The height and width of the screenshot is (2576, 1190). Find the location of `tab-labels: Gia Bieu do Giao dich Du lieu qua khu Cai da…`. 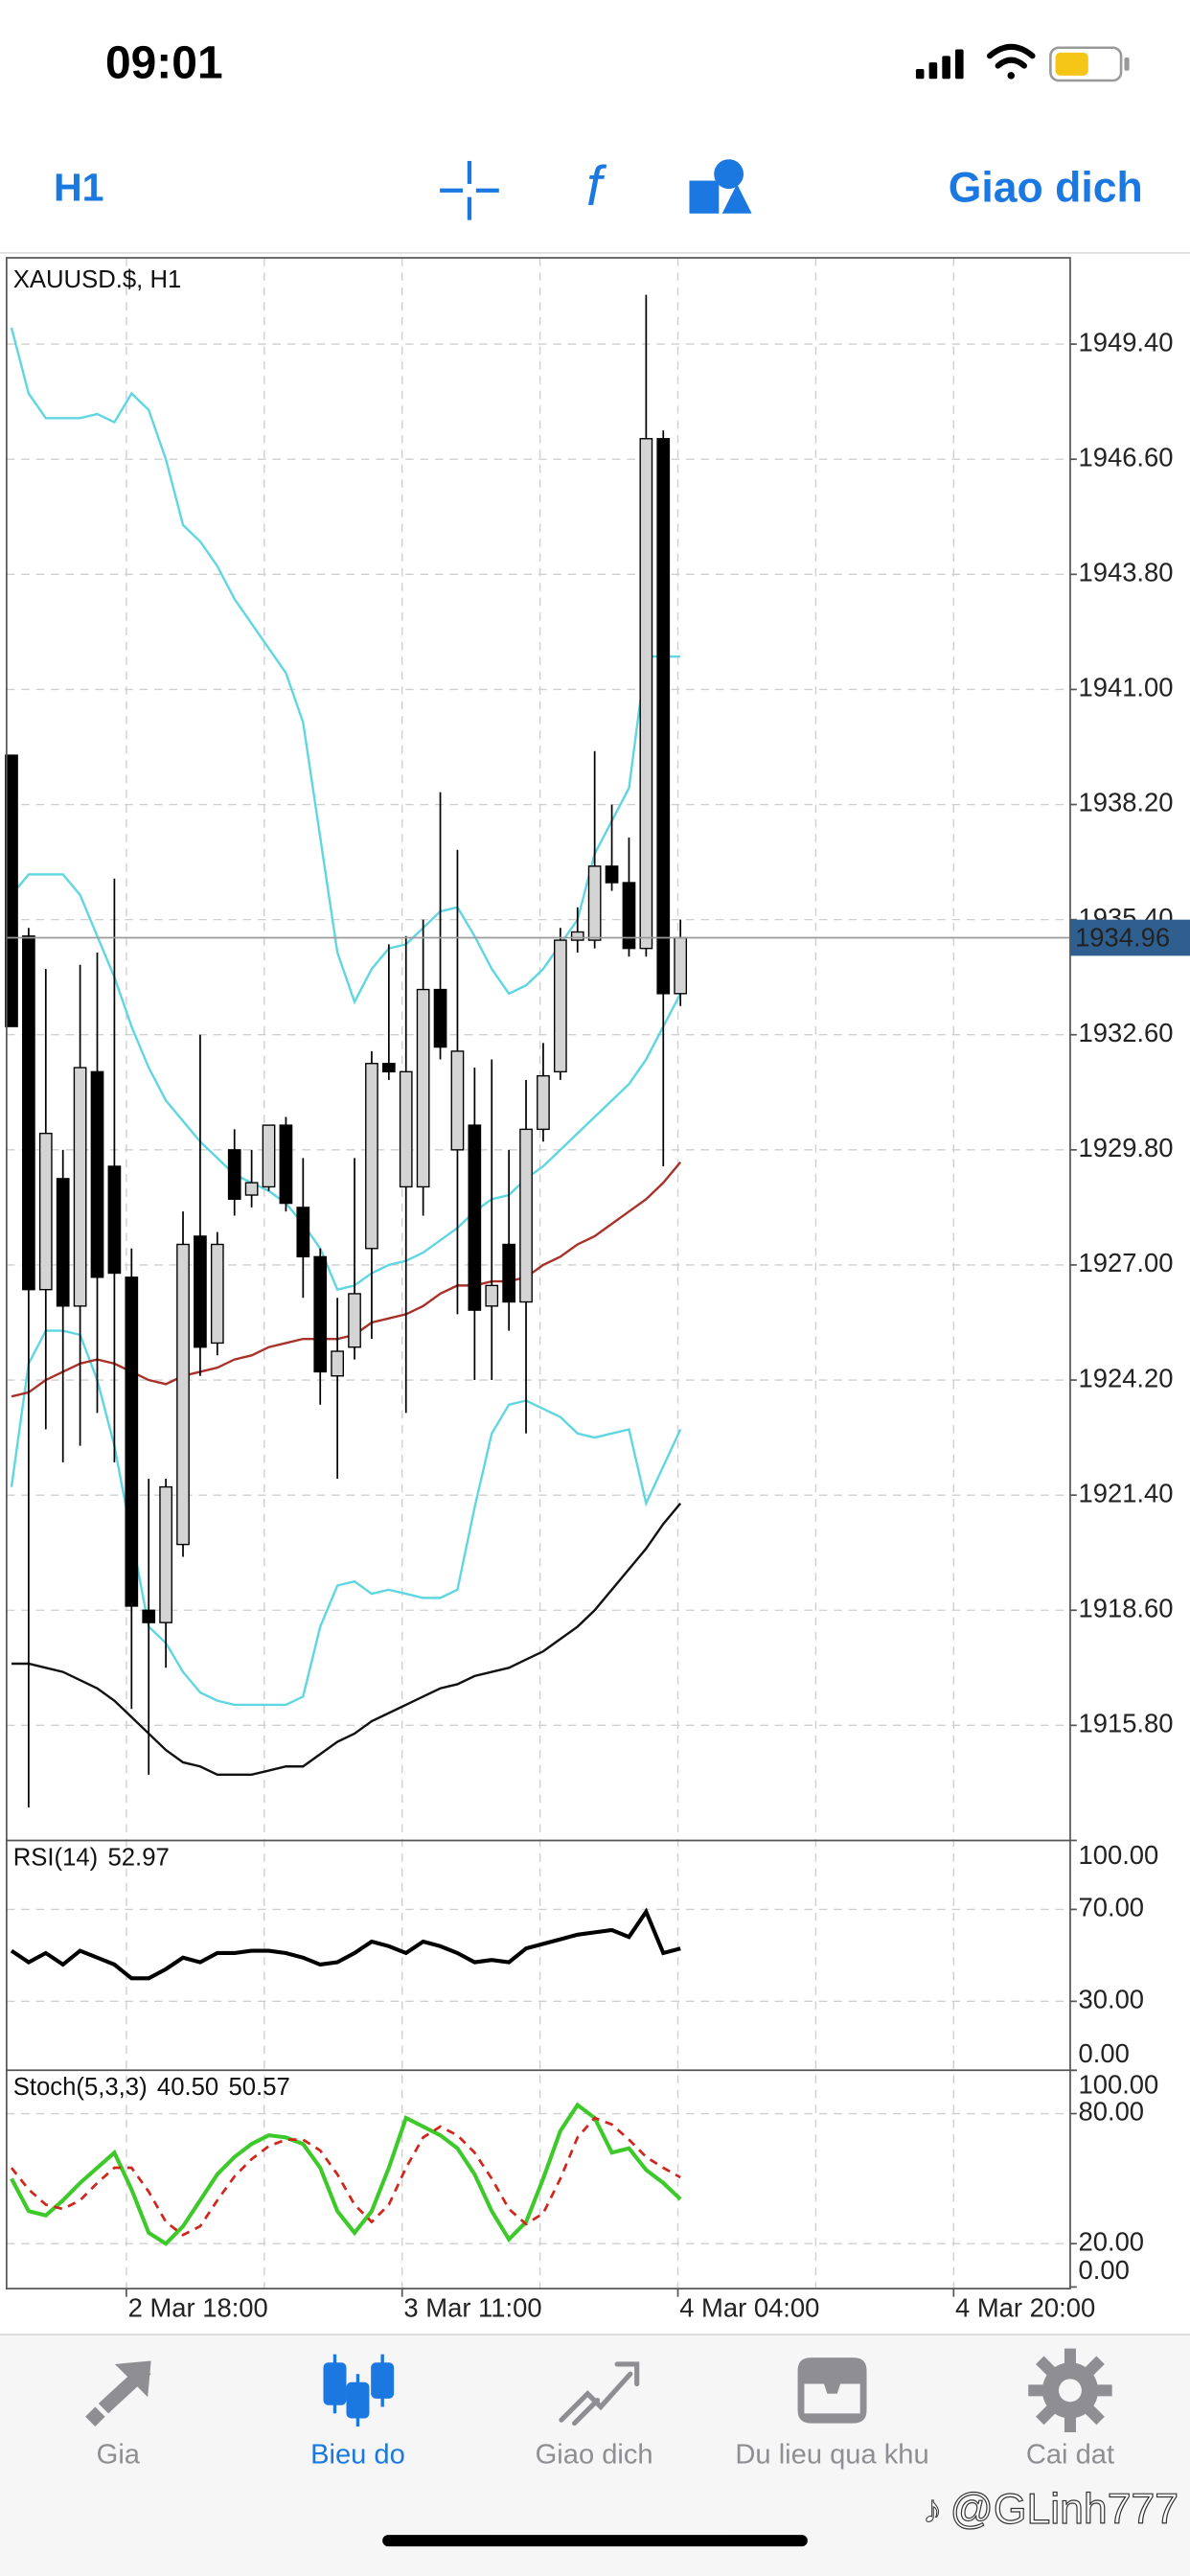

tab-labels: Gia Bieu do Giao dich Du lieu qua khu Cai da… is located at coordinates (606, 2455).